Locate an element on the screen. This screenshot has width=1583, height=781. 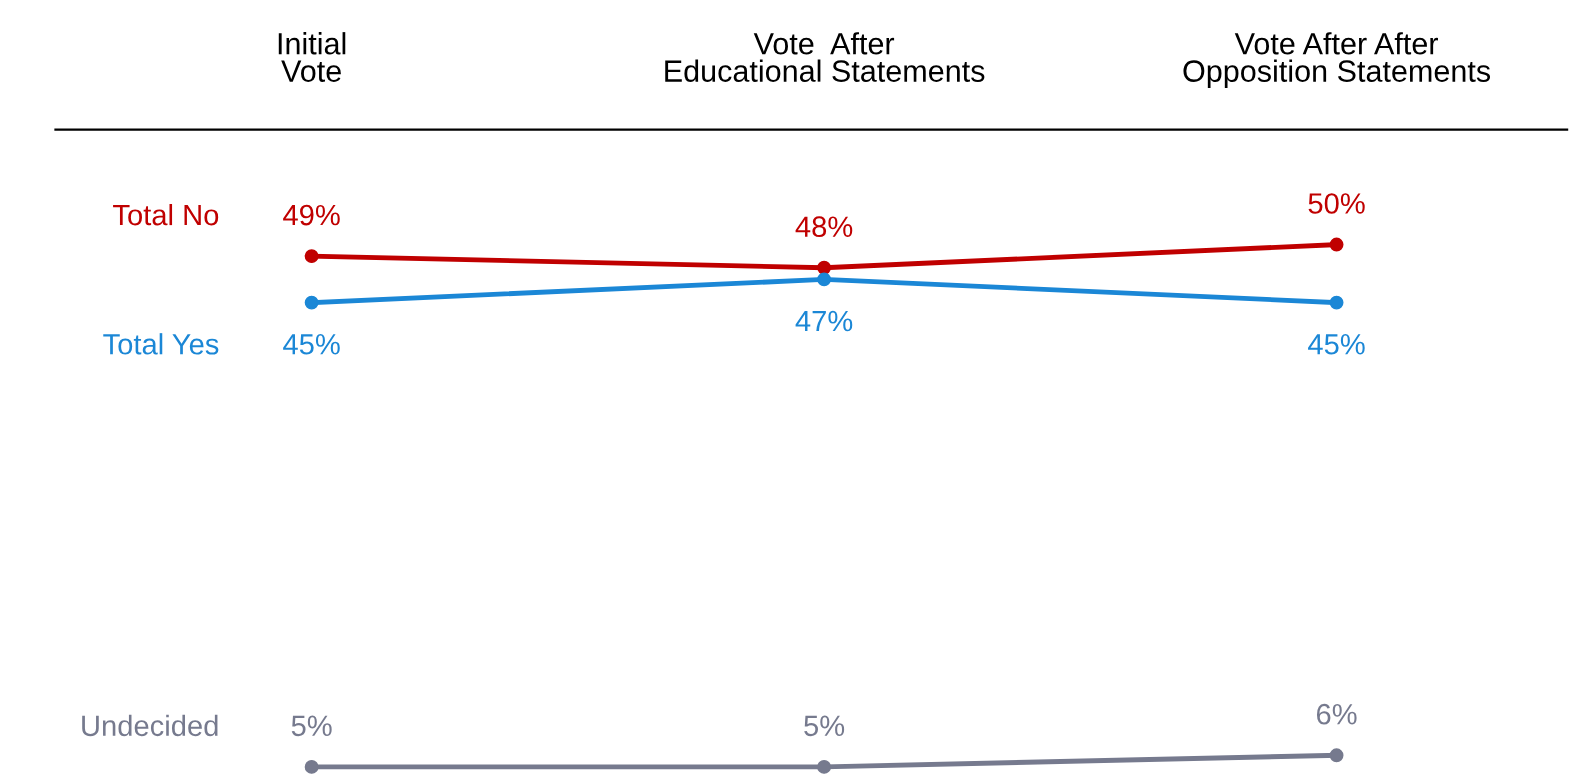
data-label: 6% is located at coordinates (1336, 714).